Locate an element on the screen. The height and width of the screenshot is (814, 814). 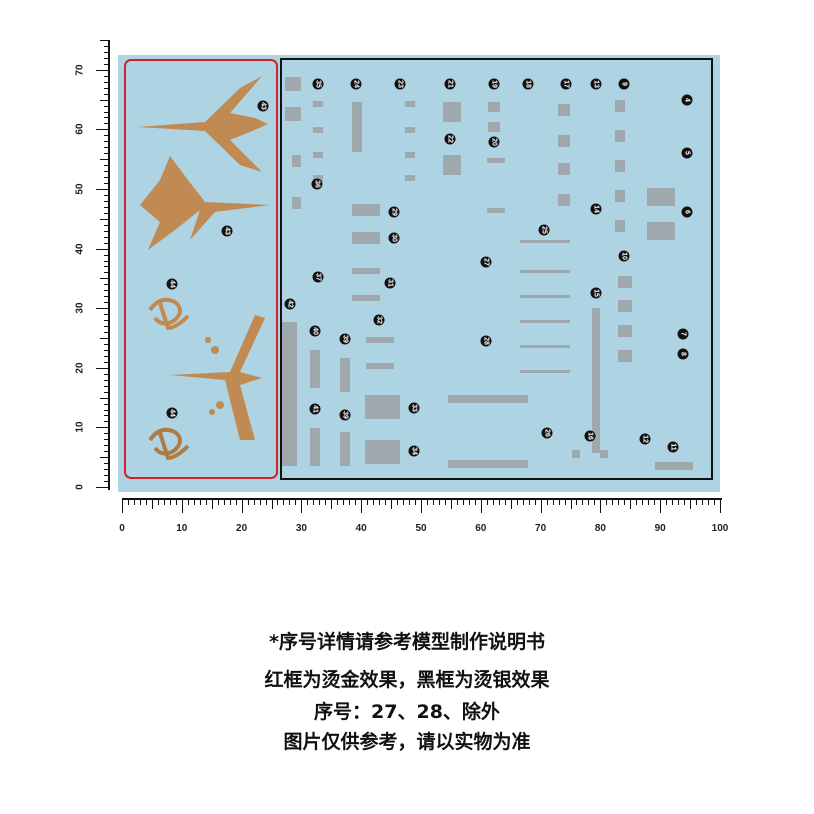
ruler-label: 60 is located at coordinates (80, 129).